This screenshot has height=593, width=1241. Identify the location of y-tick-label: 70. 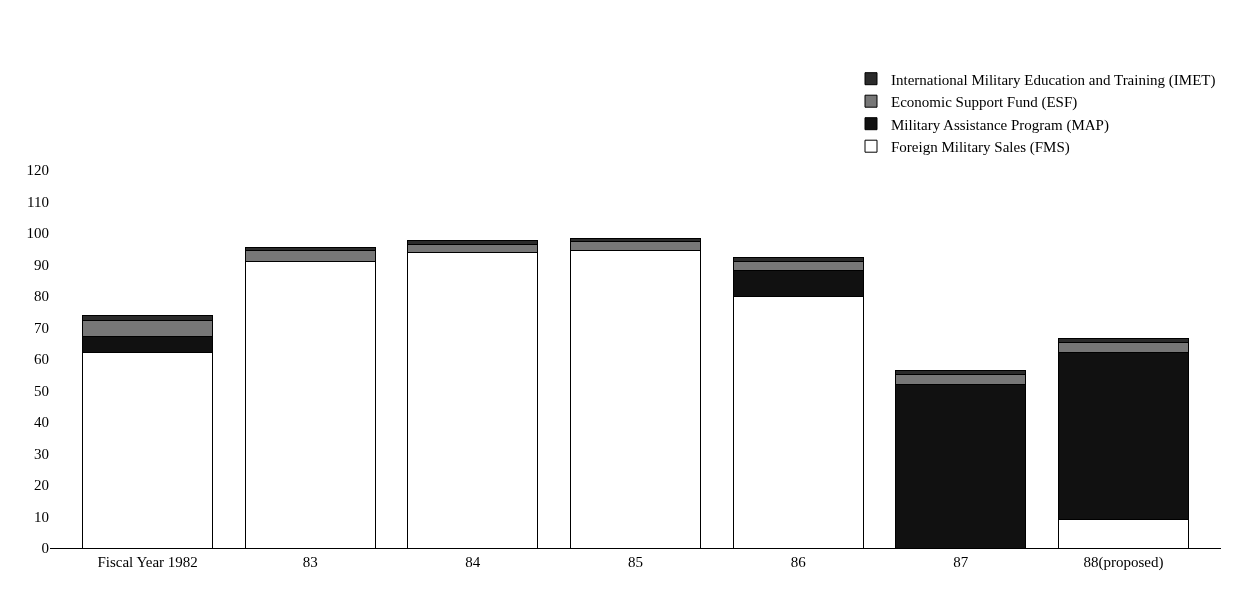
(41, 327).